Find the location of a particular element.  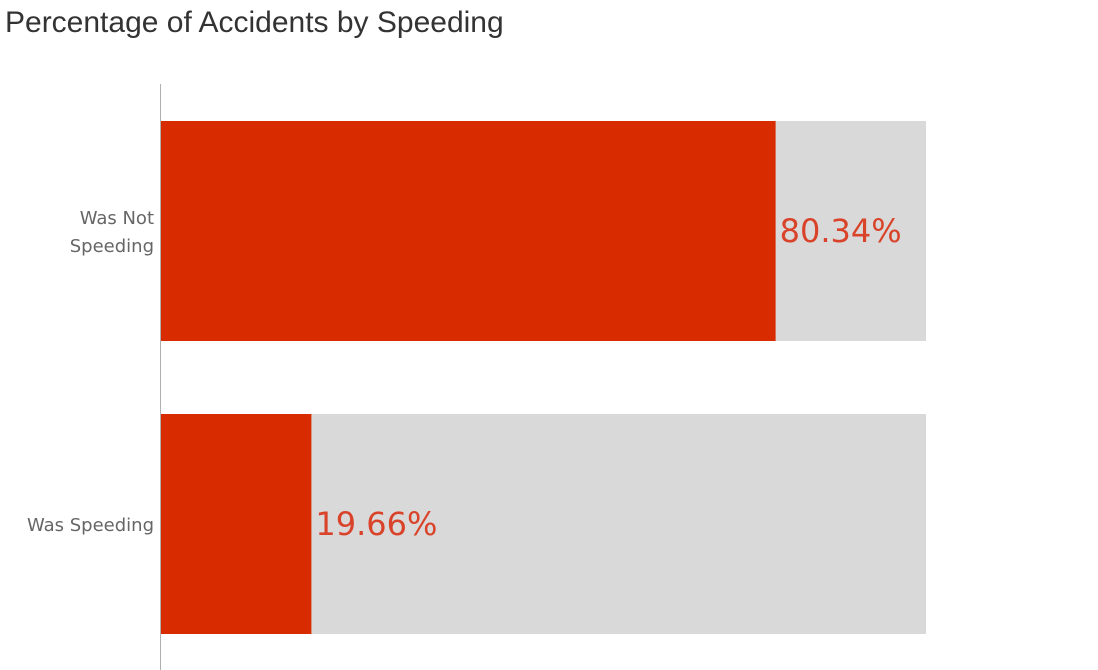

value-label: 19.66% is located at coordinates (376, 524).